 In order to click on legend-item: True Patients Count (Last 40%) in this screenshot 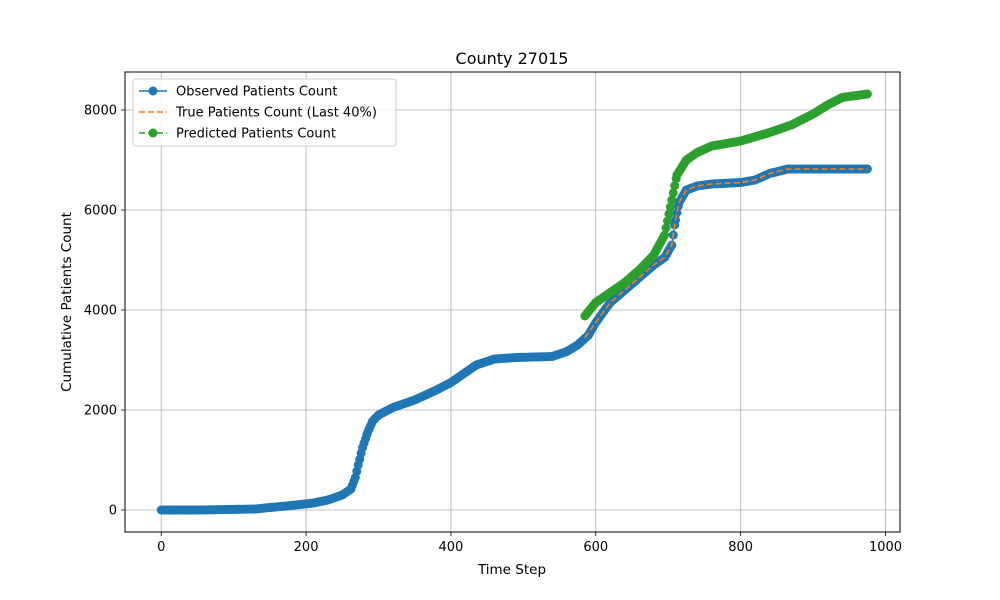, I will do `click(258, 113)`.